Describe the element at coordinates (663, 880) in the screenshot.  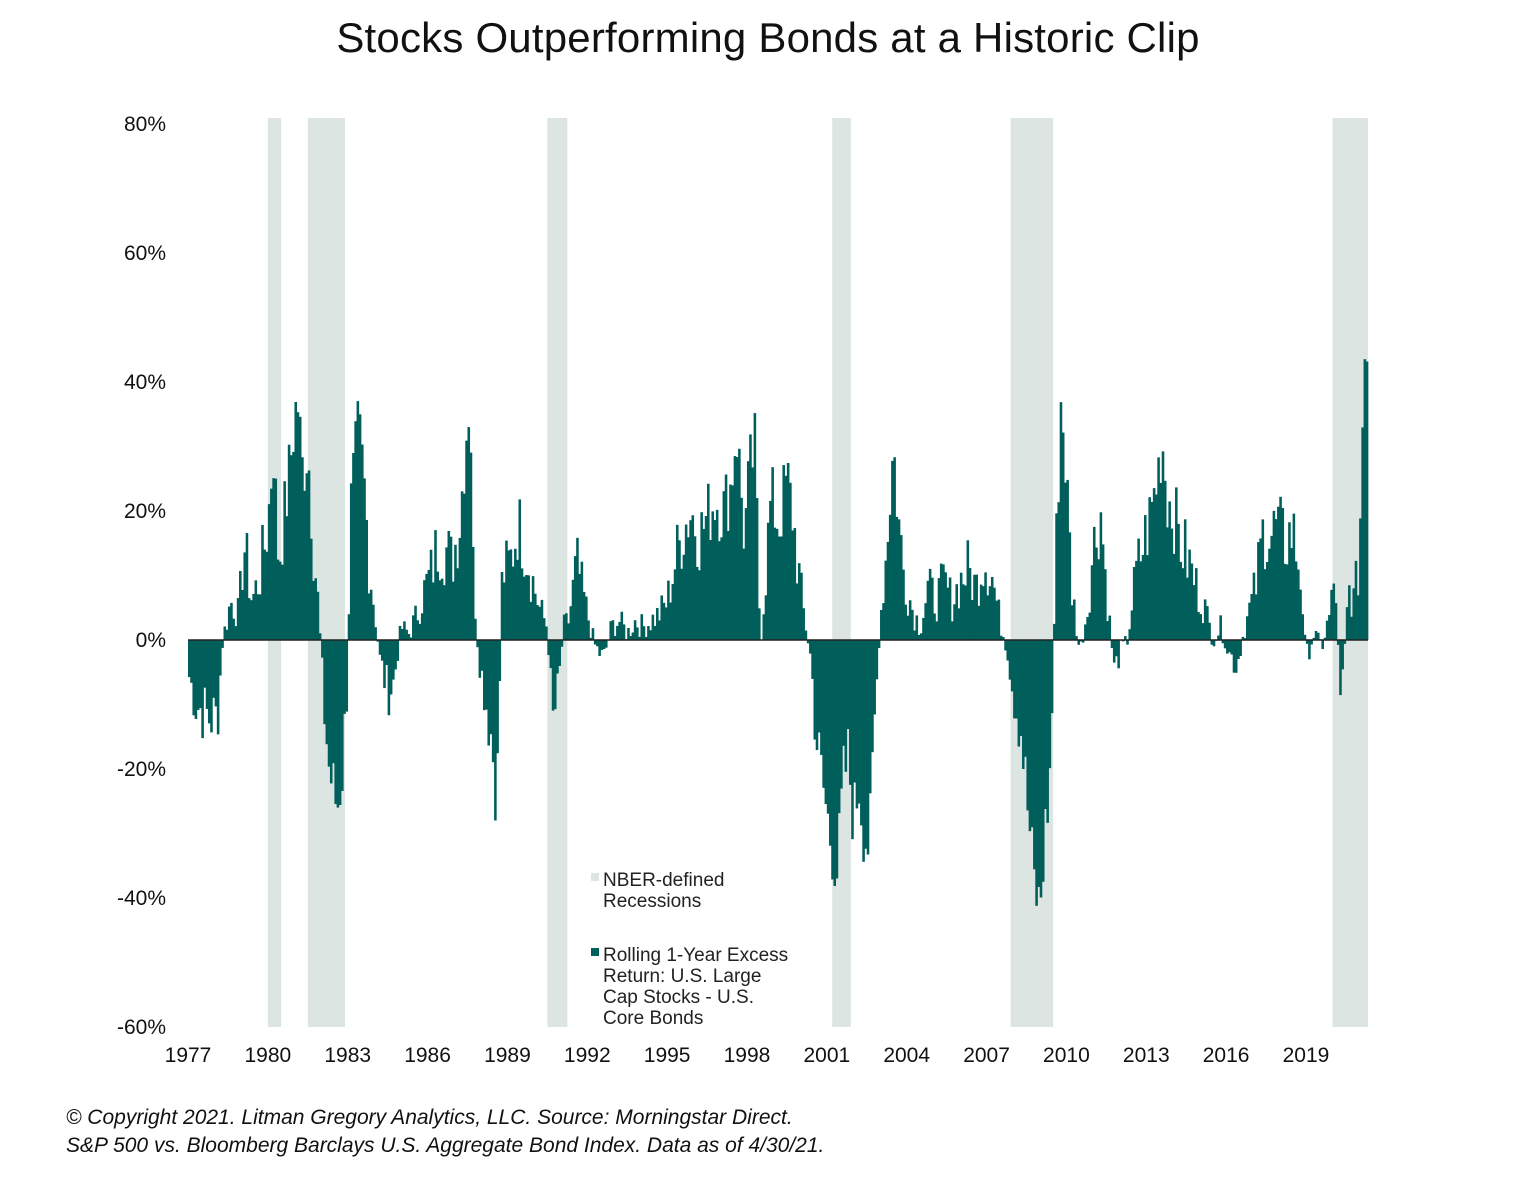
I see `legend-label-recession: NBER-defined` at that location.